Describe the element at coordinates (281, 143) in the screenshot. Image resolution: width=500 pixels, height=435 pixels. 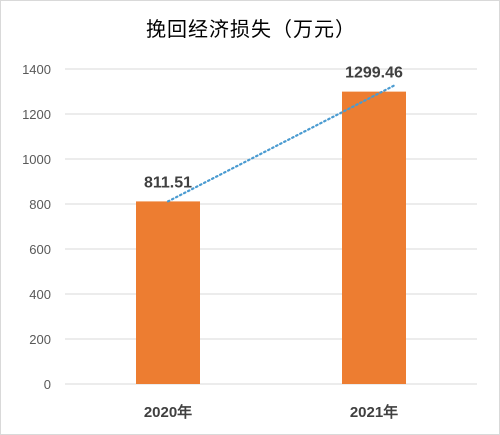
I see `trendline` at that location.